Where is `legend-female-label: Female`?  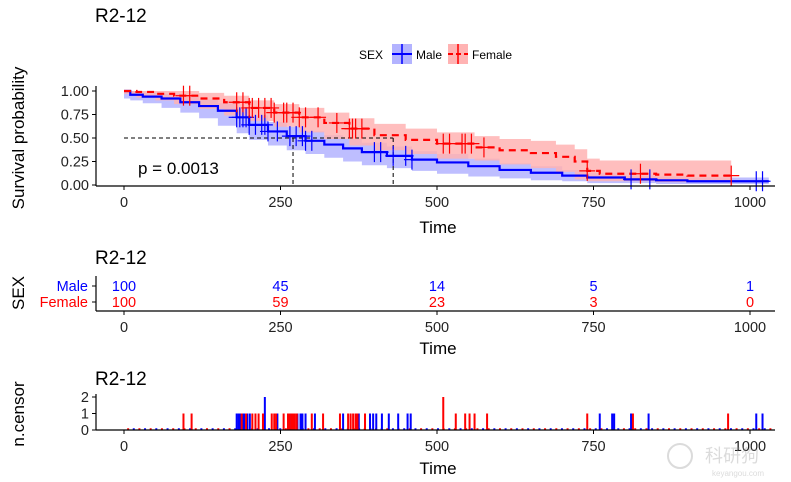 legend-female-label: Female is located at coordinates (492, 55).